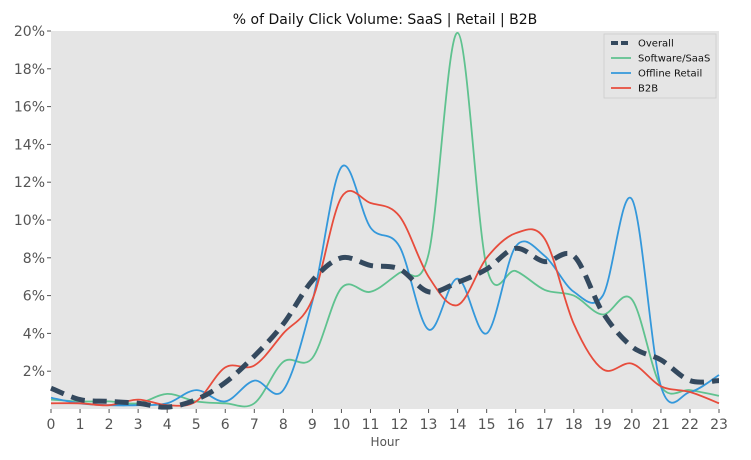  Describe the element at coordinates (34, 259) in the screenshot. I see `y-tick-label: 8%` at that location.